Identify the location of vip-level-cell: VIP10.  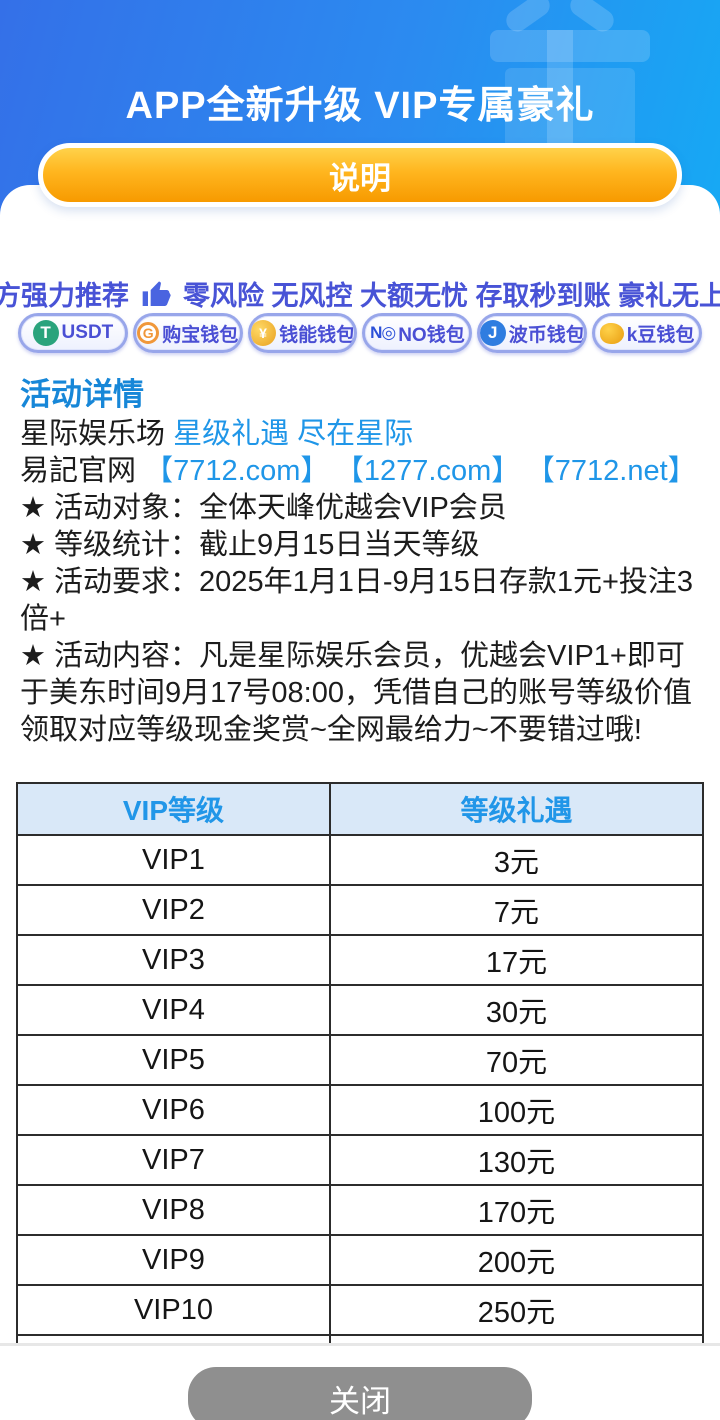
(173, 1310).